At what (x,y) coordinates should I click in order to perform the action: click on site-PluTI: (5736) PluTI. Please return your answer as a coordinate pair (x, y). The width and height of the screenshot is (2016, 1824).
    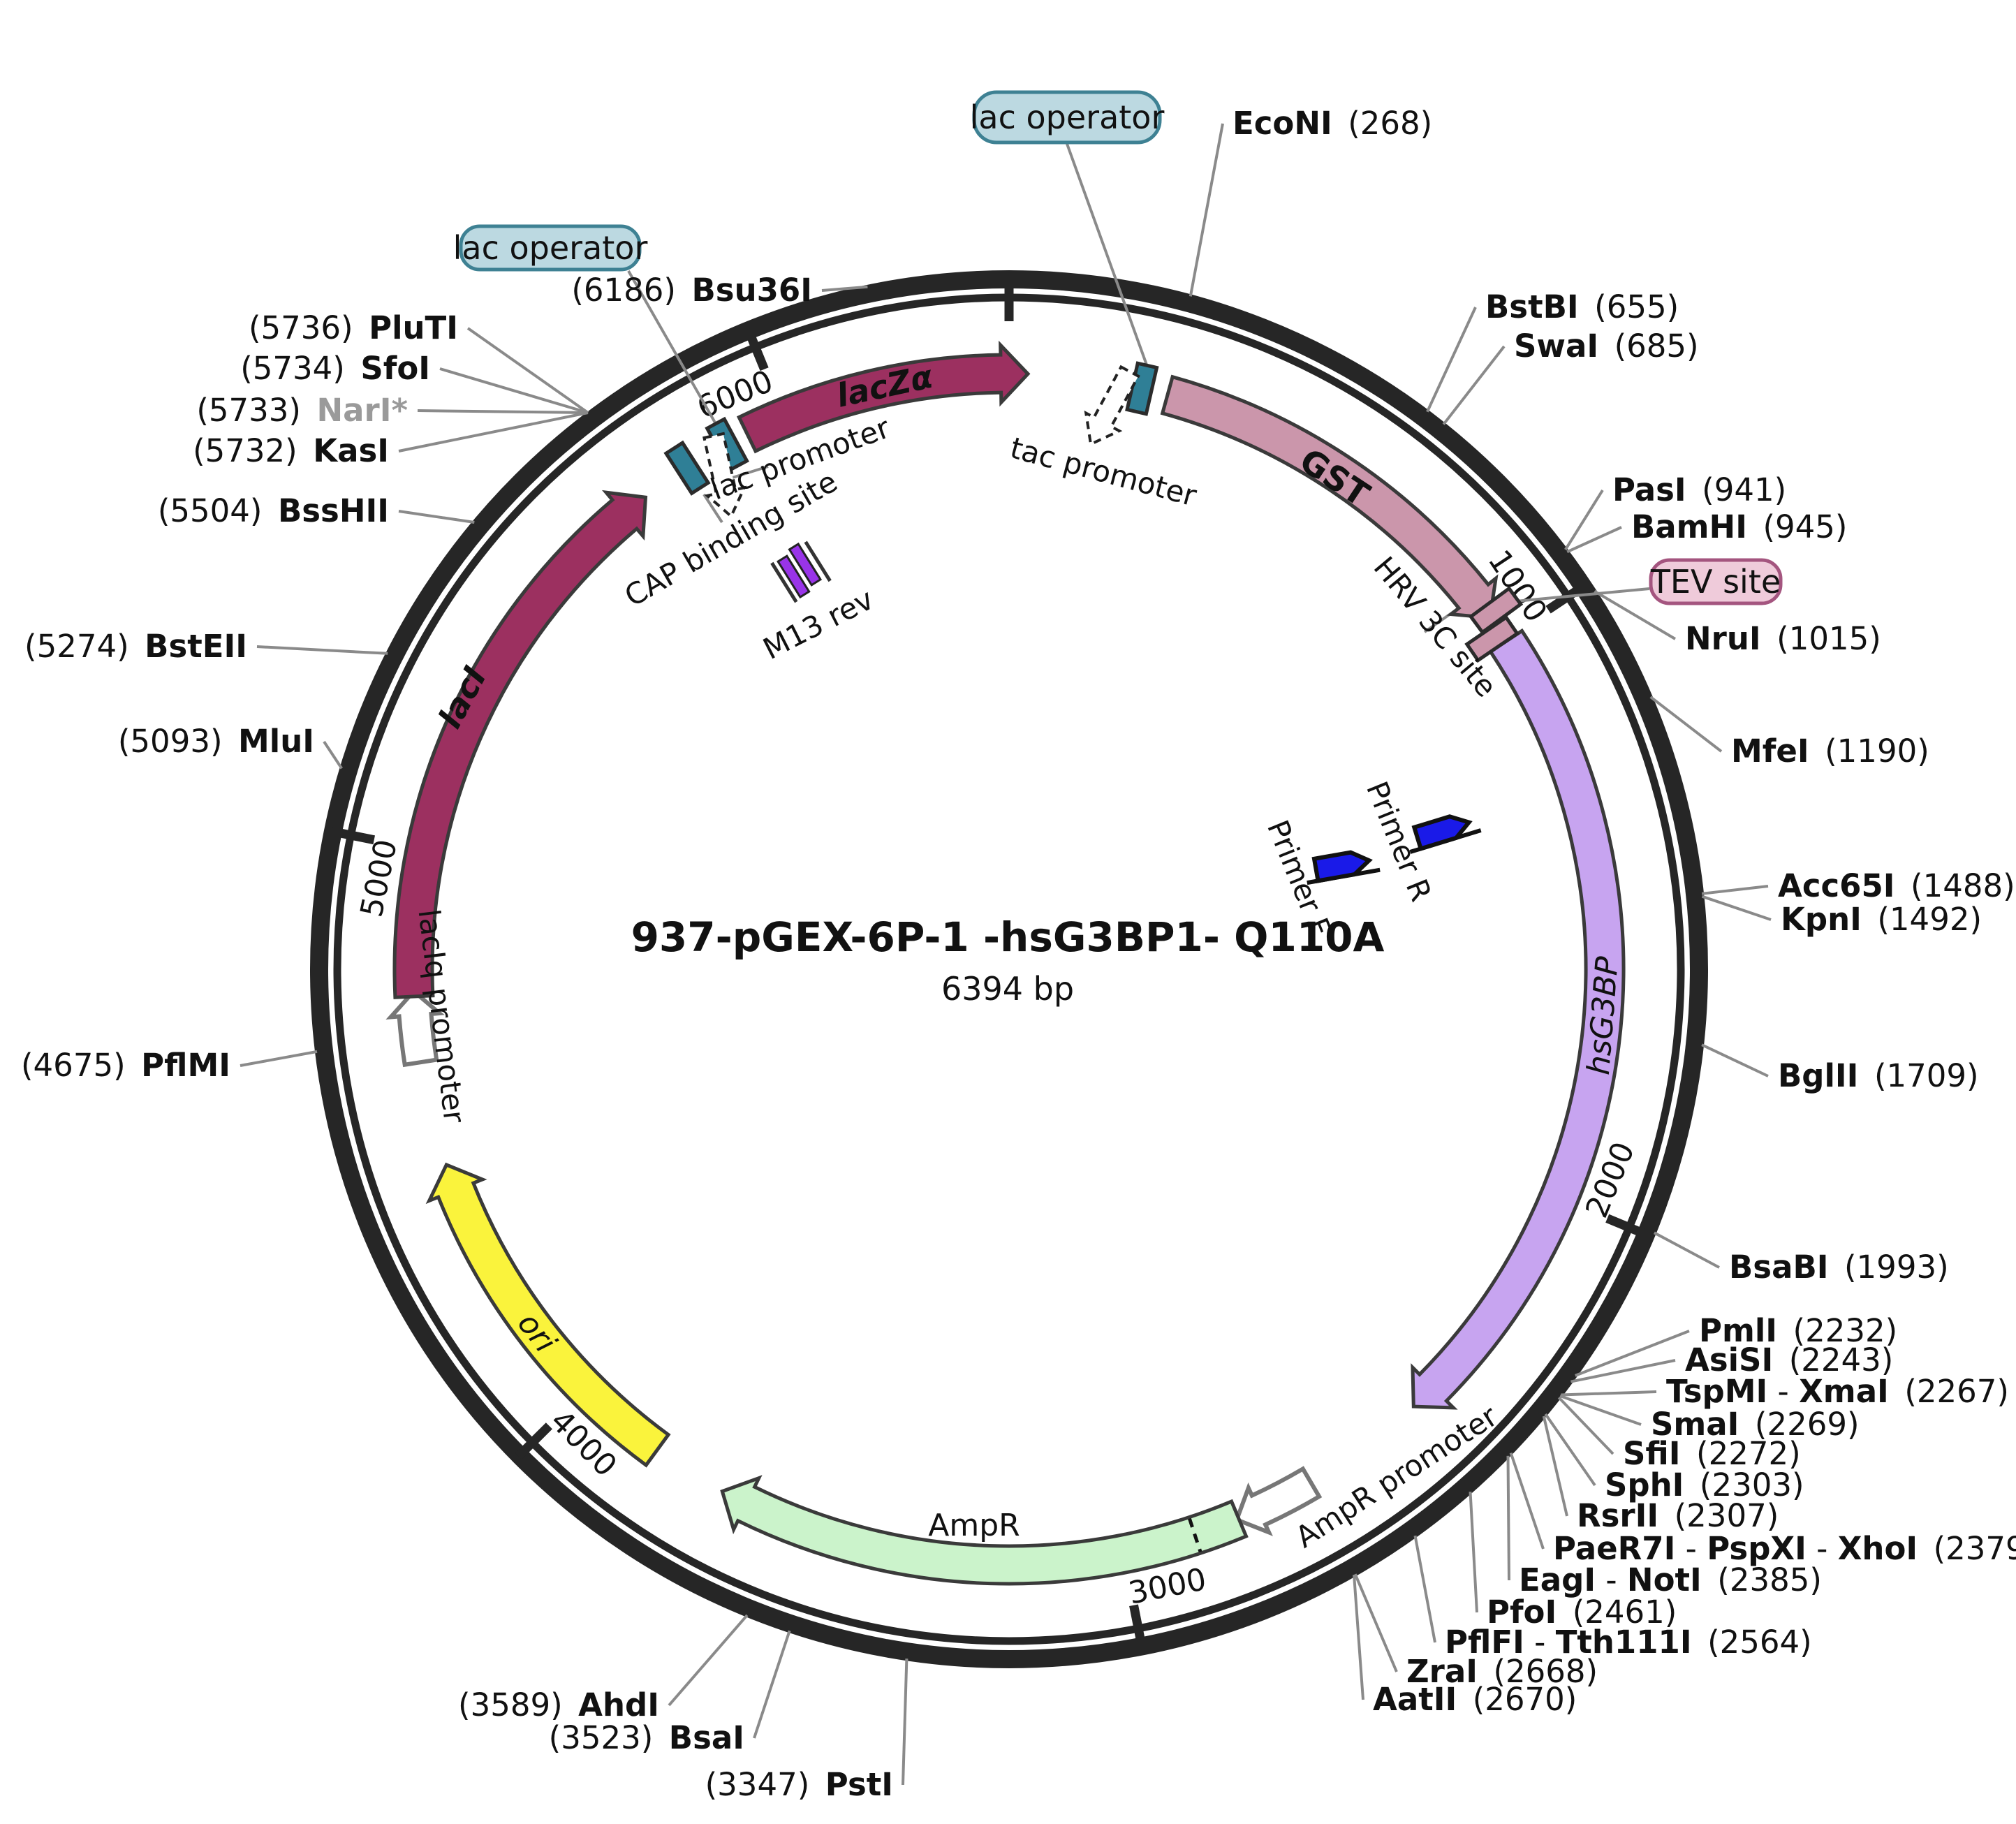
    Looking at the image, I should click on (353, 328).